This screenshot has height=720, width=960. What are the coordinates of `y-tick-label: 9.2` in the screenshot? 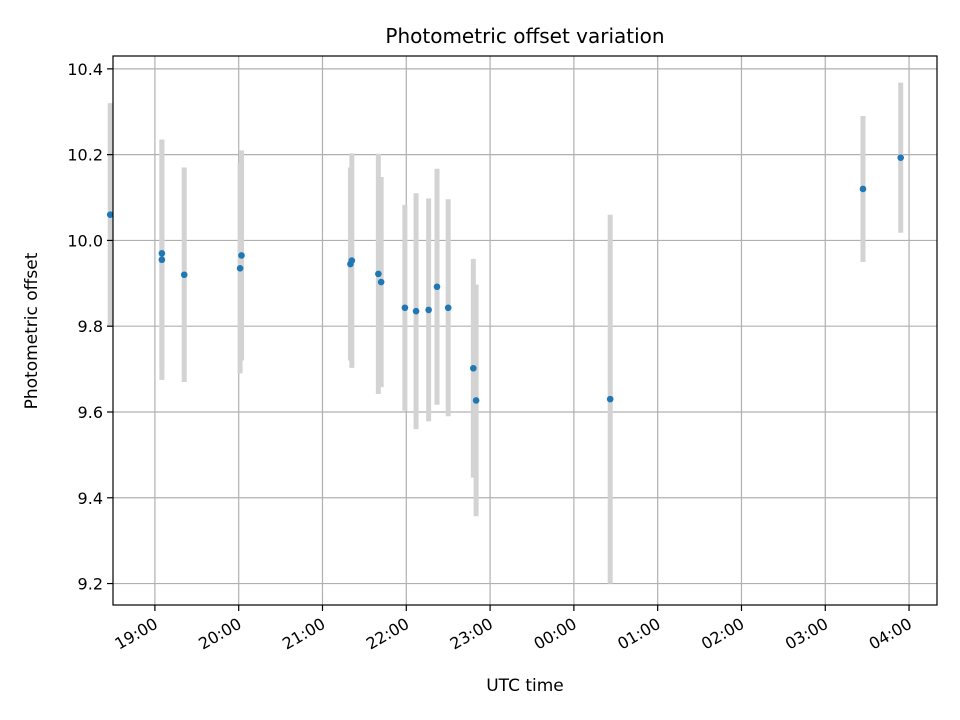 It's located at (90, 584).